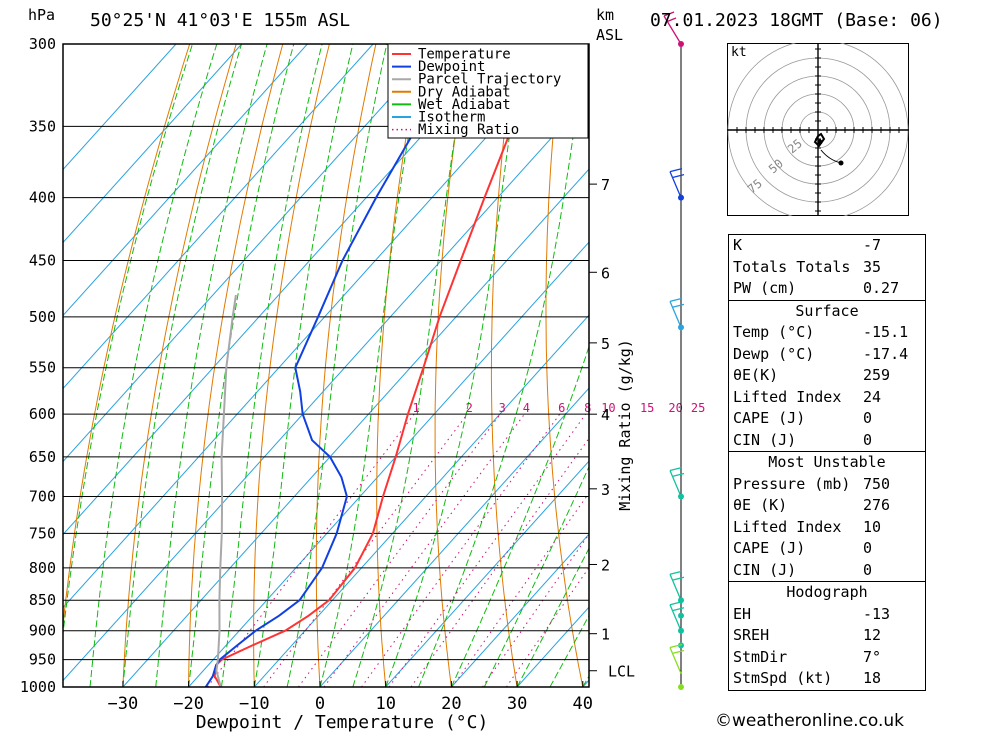  I want to click on wind-level-dot, so click(681, 687).